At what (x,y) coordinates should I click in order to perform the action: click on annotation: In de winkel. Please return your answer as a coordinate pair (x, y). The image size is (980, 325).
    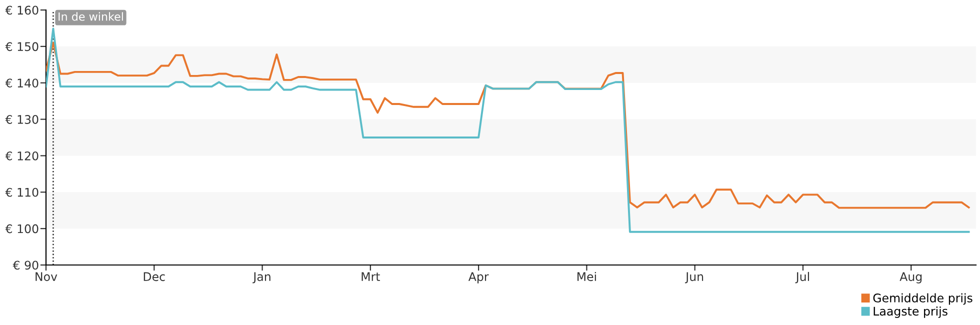
    Looking at the image, I should click on (90, 16).